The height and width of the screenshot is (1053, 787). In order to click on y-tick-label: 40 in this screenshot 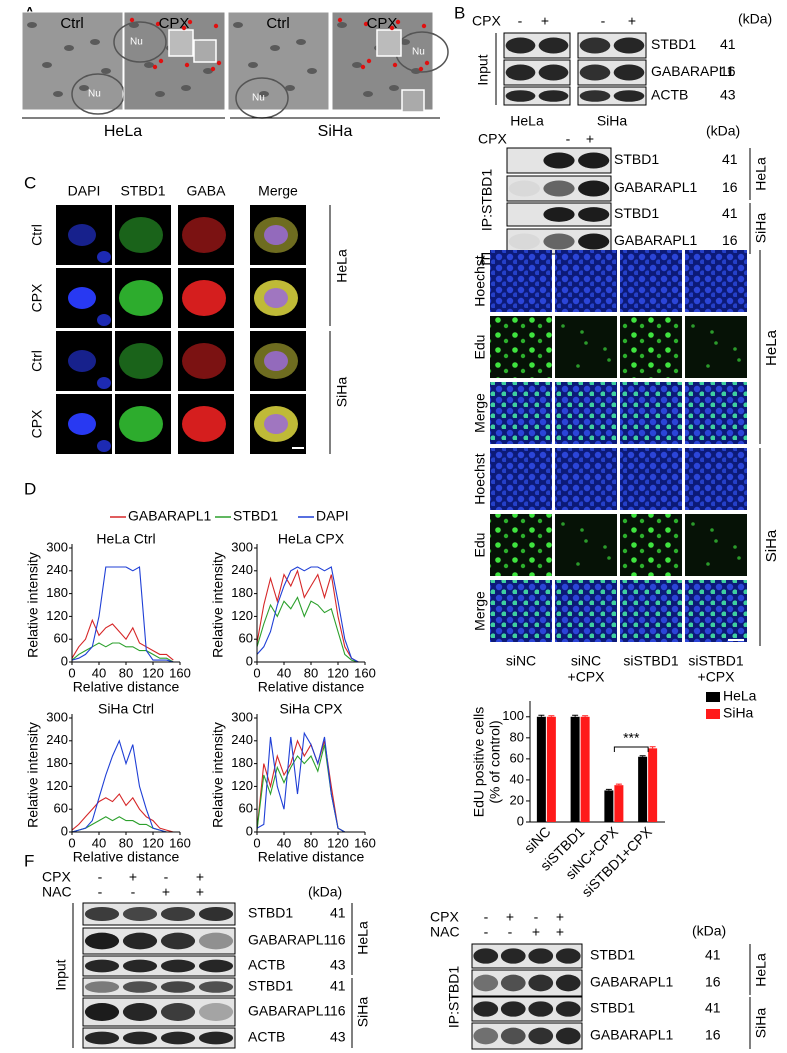, I will do `click(517, 778)`.